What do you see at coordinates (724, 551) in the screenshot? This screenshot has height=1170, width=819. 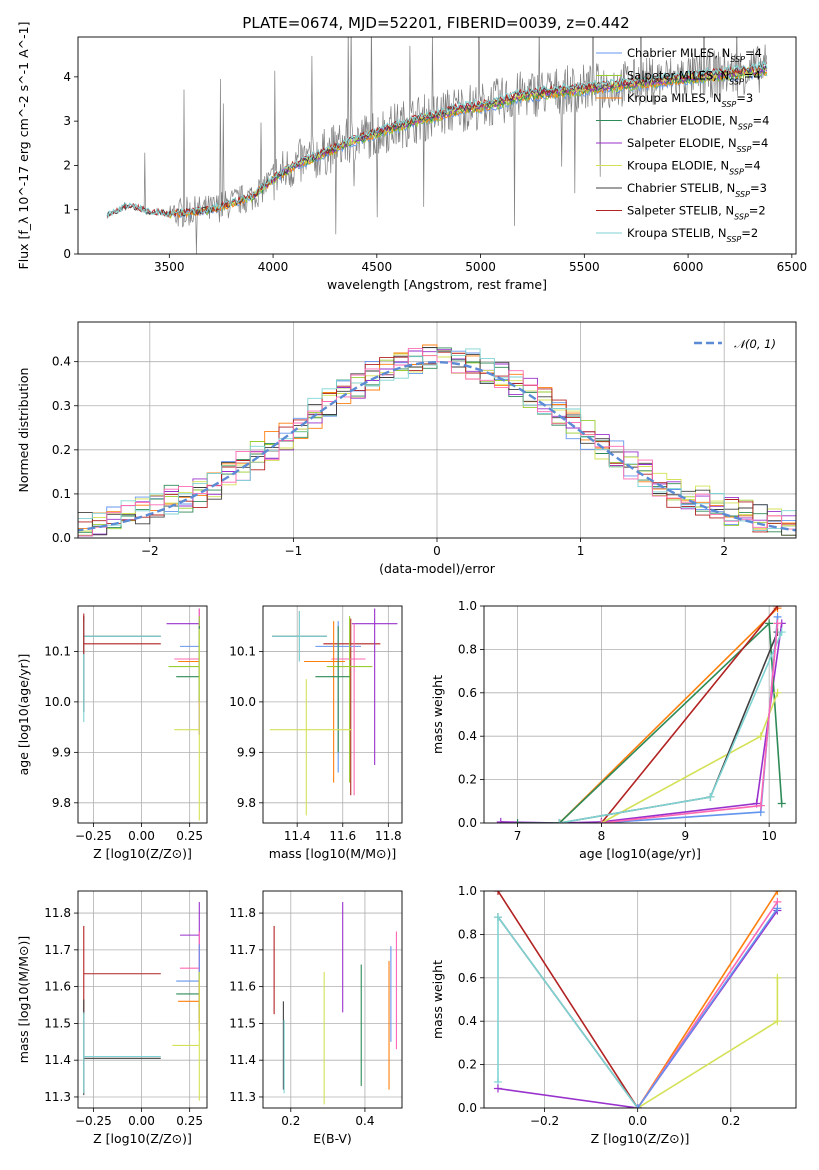 I see `x-tick-label: 2` at bounding box center [724, 551].